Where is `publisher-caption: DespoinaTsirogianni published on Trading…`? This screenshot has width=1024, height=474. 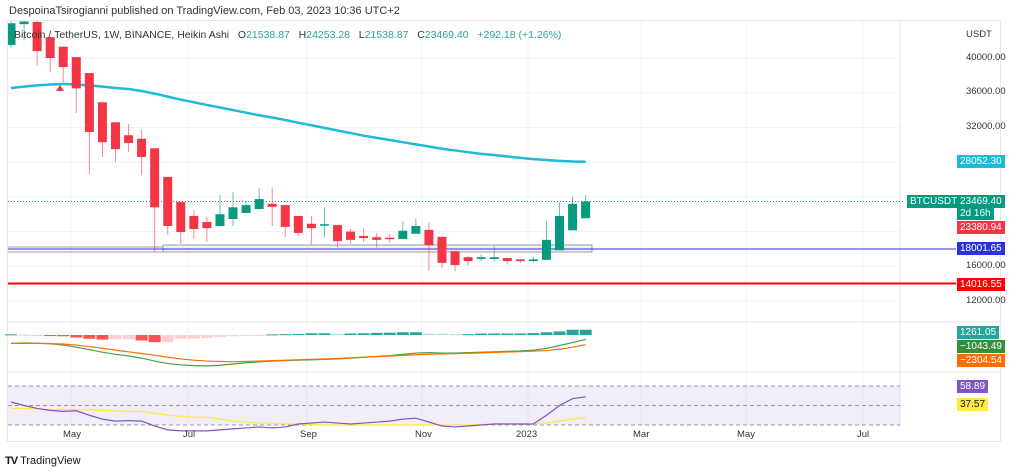 publisher-caption: DespoinaTsirogianni published on Trading… is located at coordinates (204, 11).